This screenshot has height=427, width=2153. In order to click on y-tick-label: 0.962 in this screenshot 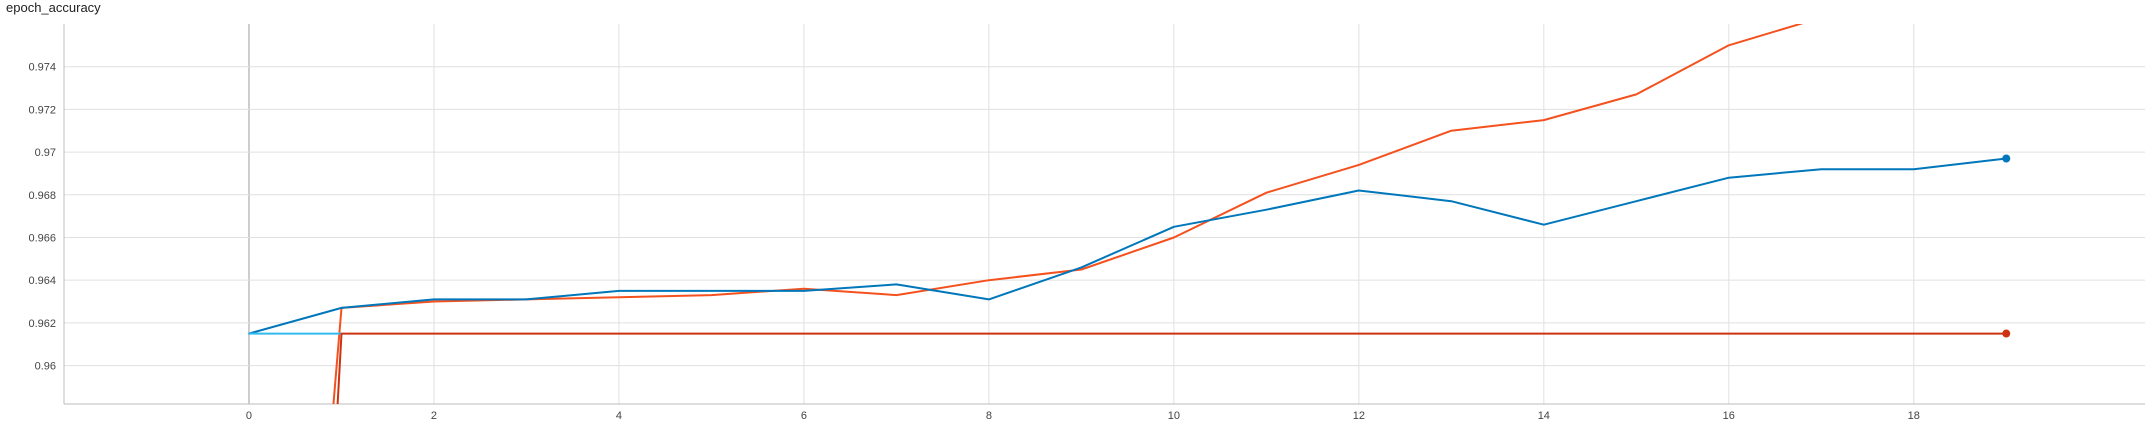, I will do `click(42, 324)`.